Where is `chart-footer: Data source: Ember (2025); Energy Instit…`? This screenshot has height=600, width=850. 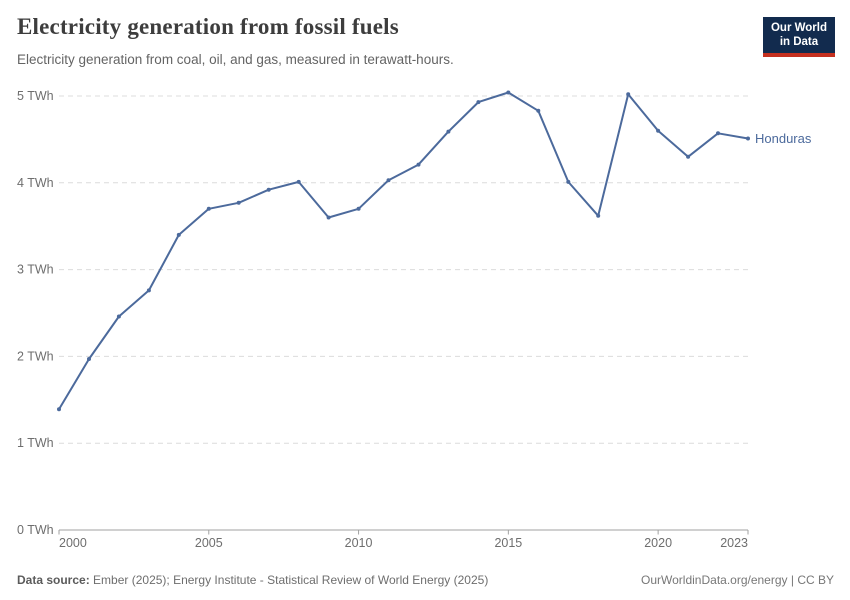 chart-footer: Data source: Ember (2025); Energy Instit… is located at coordinates (425, 580).